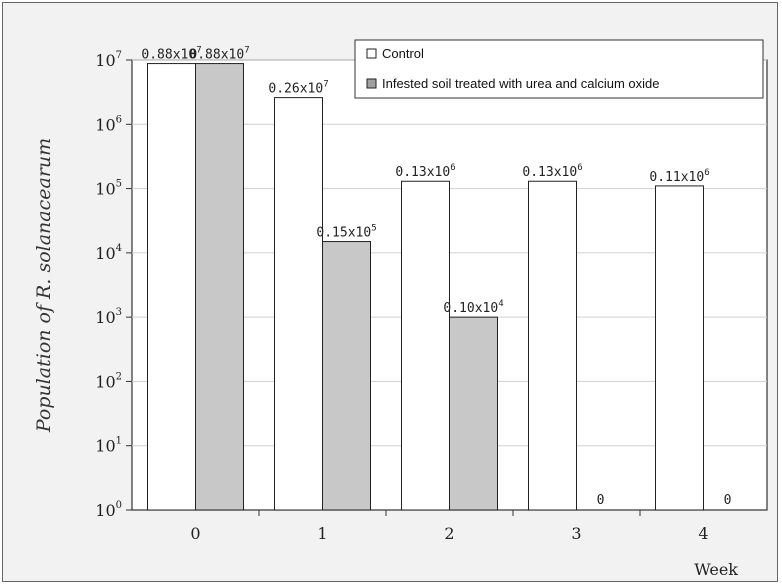 This screenshot has width=782, height=586. What do you see at coordinates (119, 376) in the screenshot?
I see `y-tick-exponent: 2` at bounding box center [119, 376].